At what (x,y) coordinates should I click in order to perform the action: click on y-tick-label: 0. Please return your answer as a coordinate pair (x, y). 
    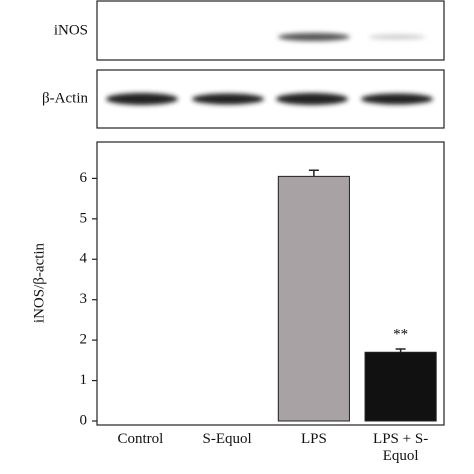
    Looking at the image, I should click on (84, 420).